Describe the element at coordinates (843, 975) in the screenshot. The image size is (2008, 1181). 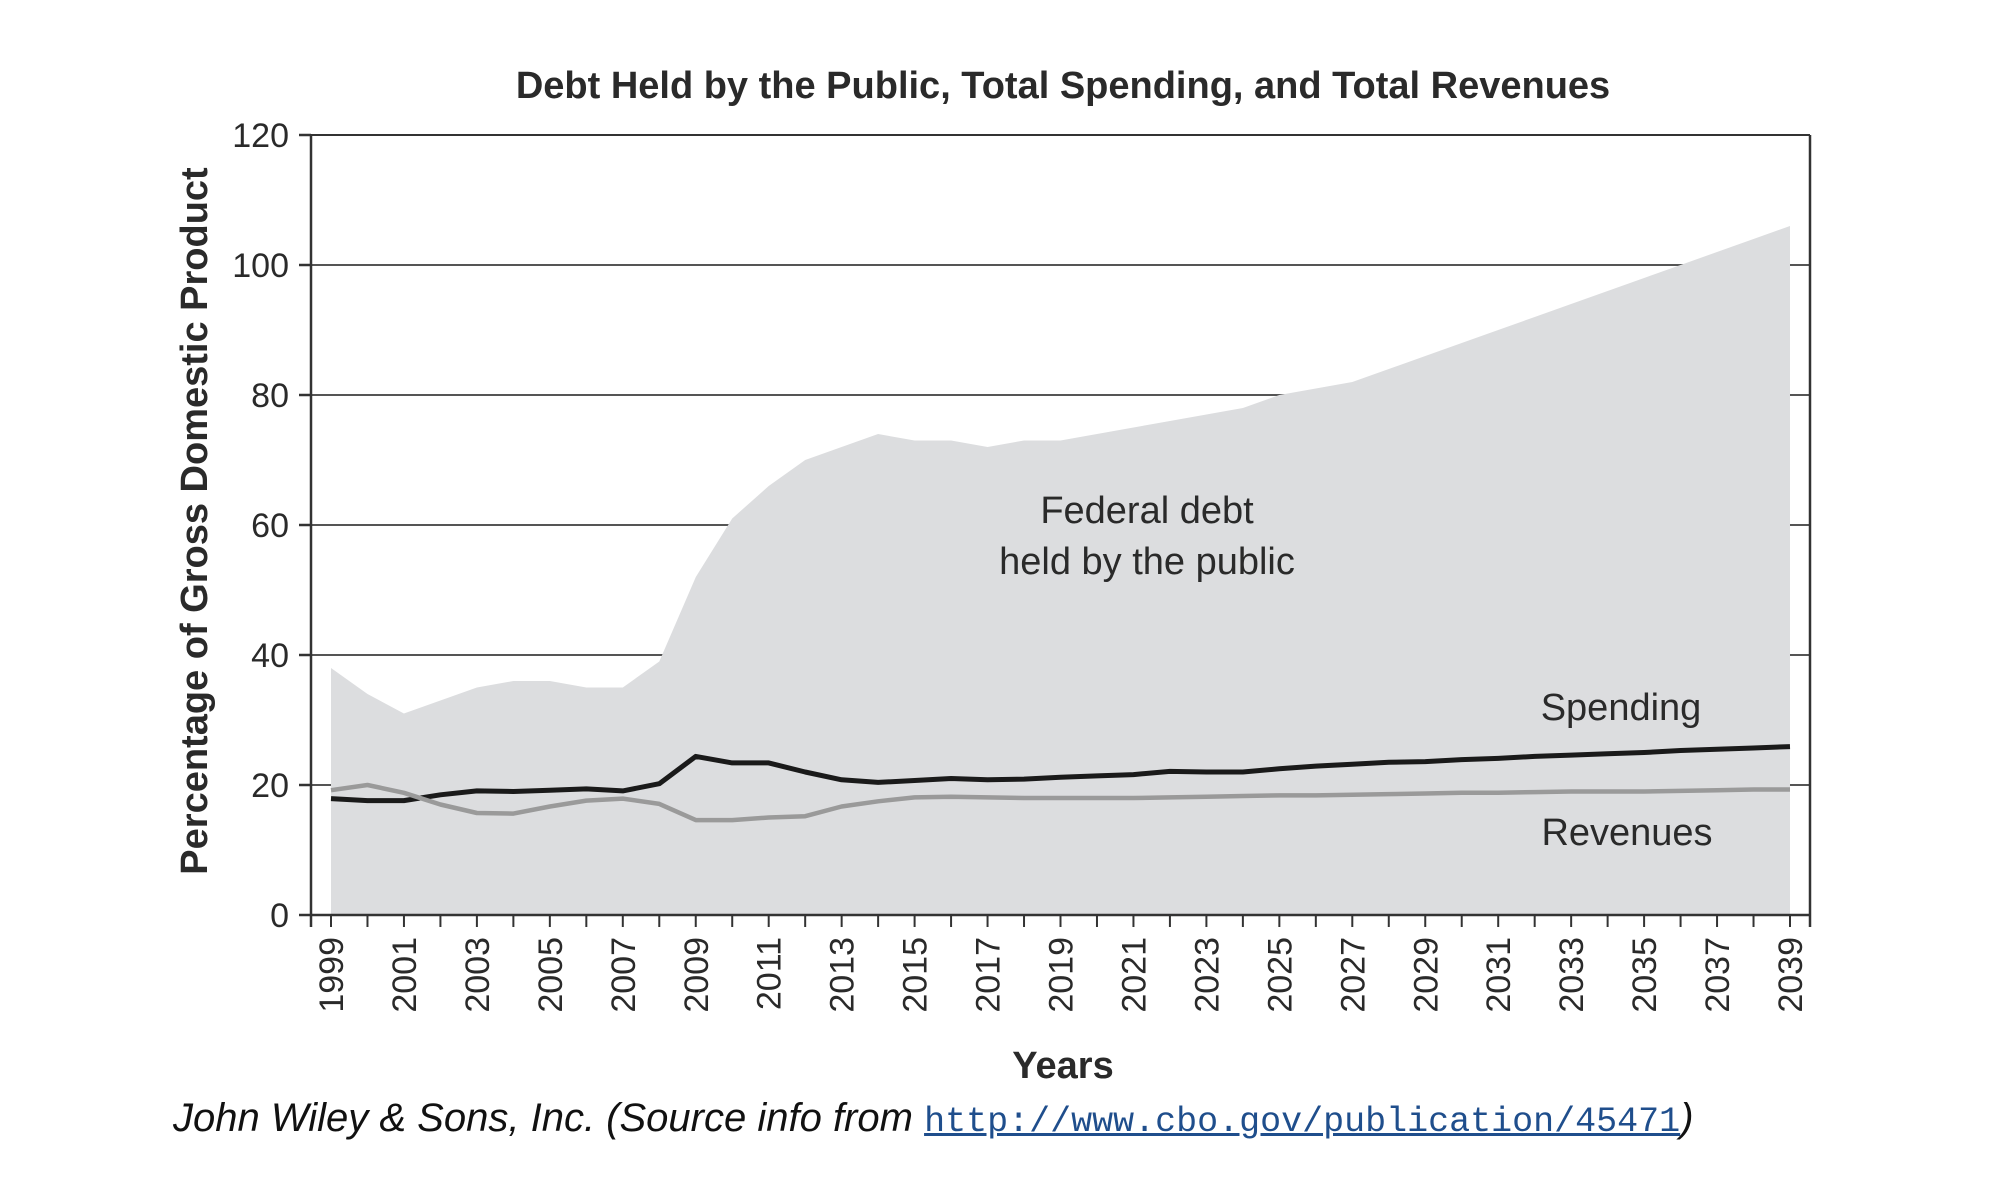
I see `x-tick-label-2013: 2013` at that location.